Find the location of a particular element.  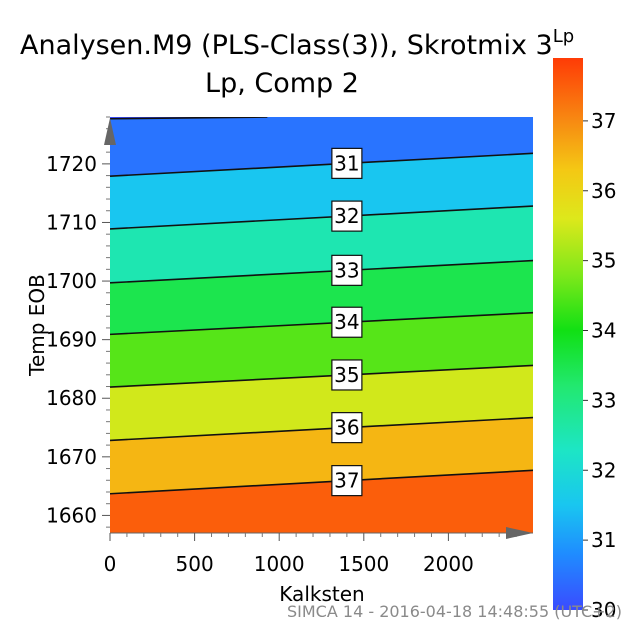

colorbar: 30 31 32 33 34 35 36 37 is located at coordinates (584, 340).